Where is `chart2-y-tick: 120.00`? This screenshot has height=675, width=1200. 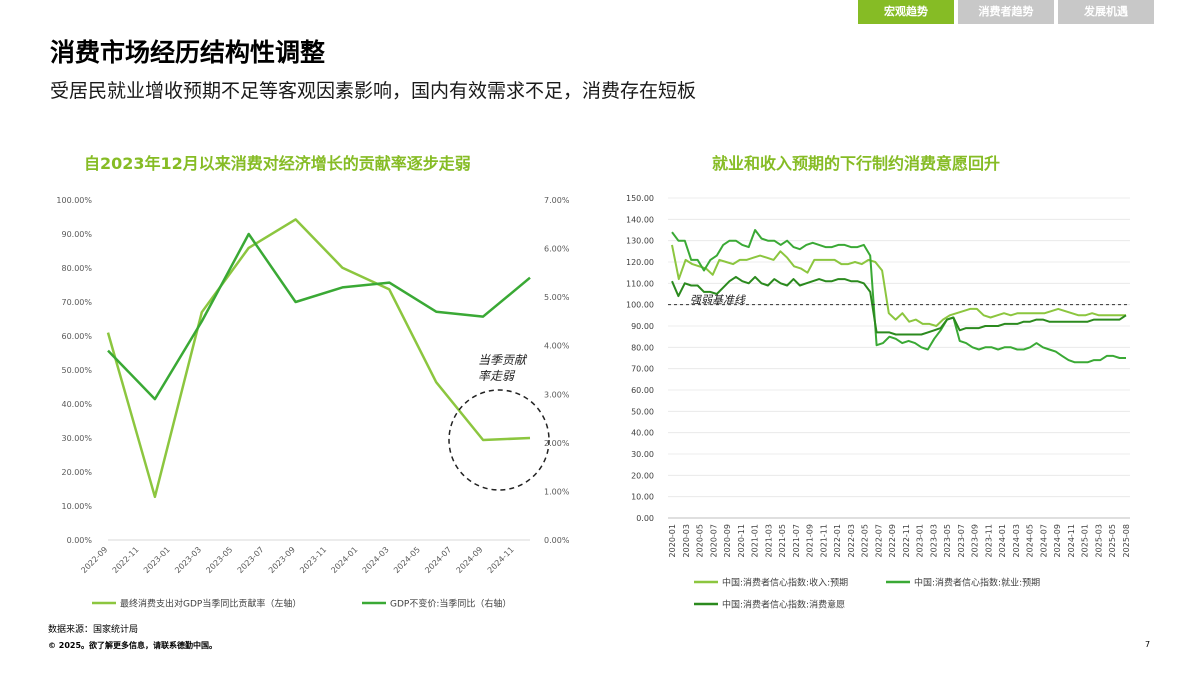
chart2-y-tick: 120.00 is located at coordinates (640, 262).